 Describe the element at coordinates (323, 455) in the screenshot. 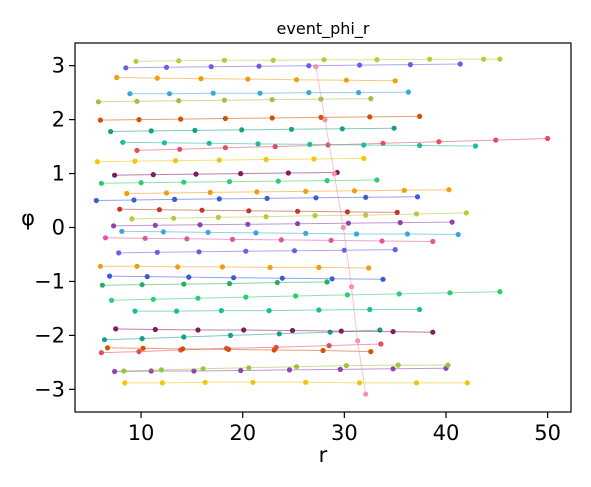

I see `x-axis-label: r` at that location.